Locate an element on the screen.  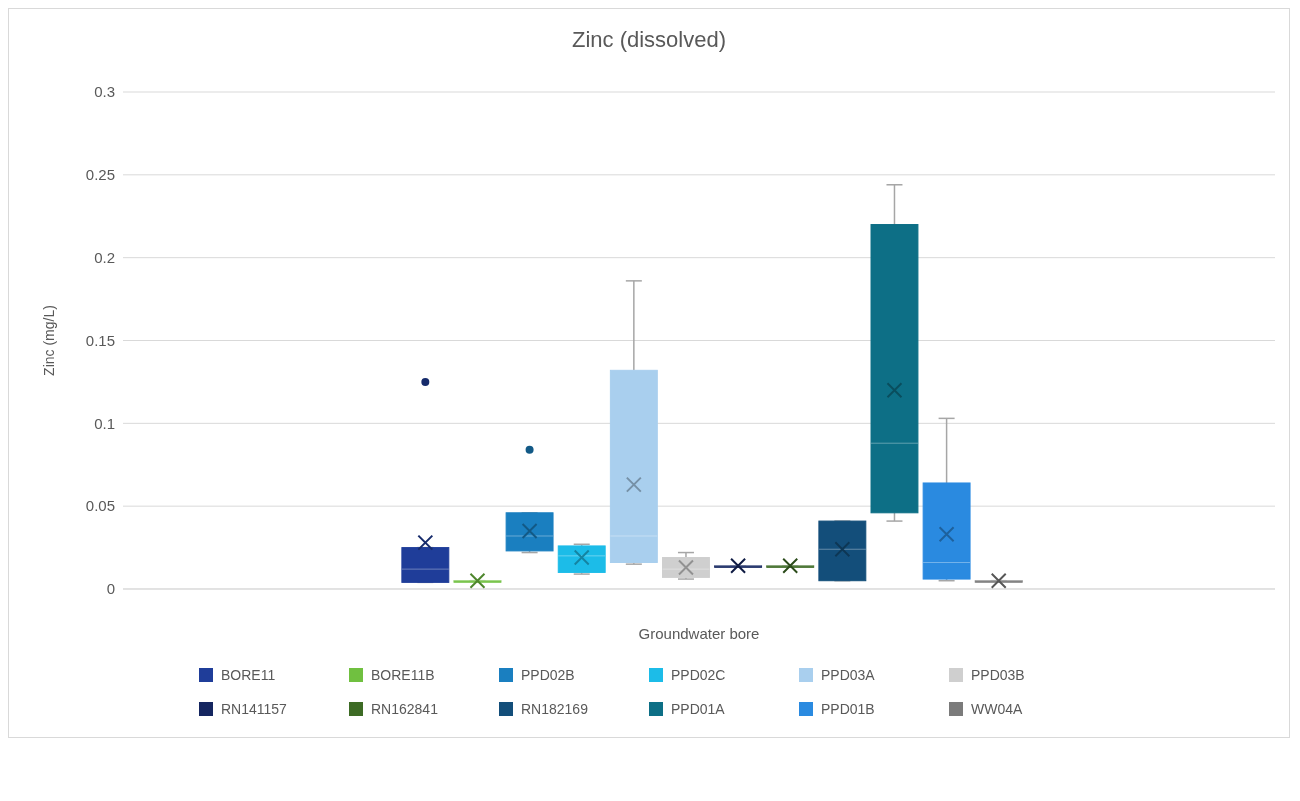
legend-label: WW04A is located at coordinates (997, 709).